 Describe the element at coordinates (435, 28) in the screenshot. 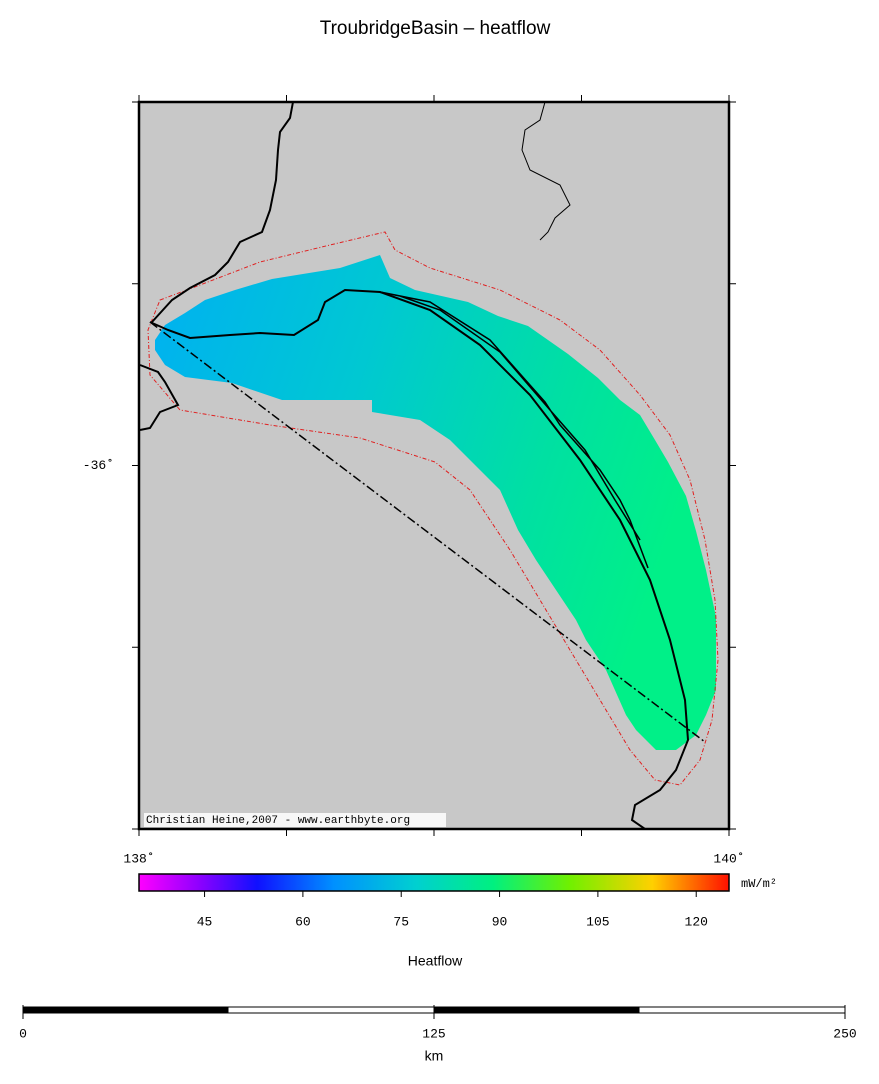

I see `title: TroubridgeBasin – heatflow` at that location.